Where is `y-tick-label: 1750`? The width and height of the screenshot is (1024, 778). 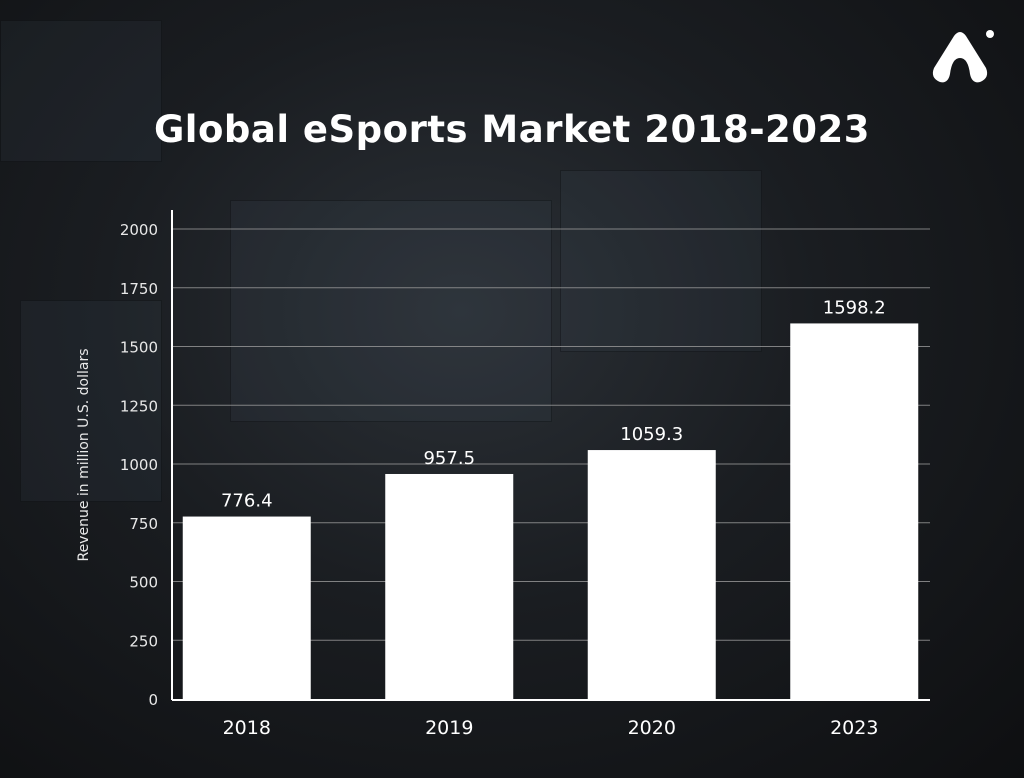
y-tick-label: 1750 is located at coordinates (139, 289).